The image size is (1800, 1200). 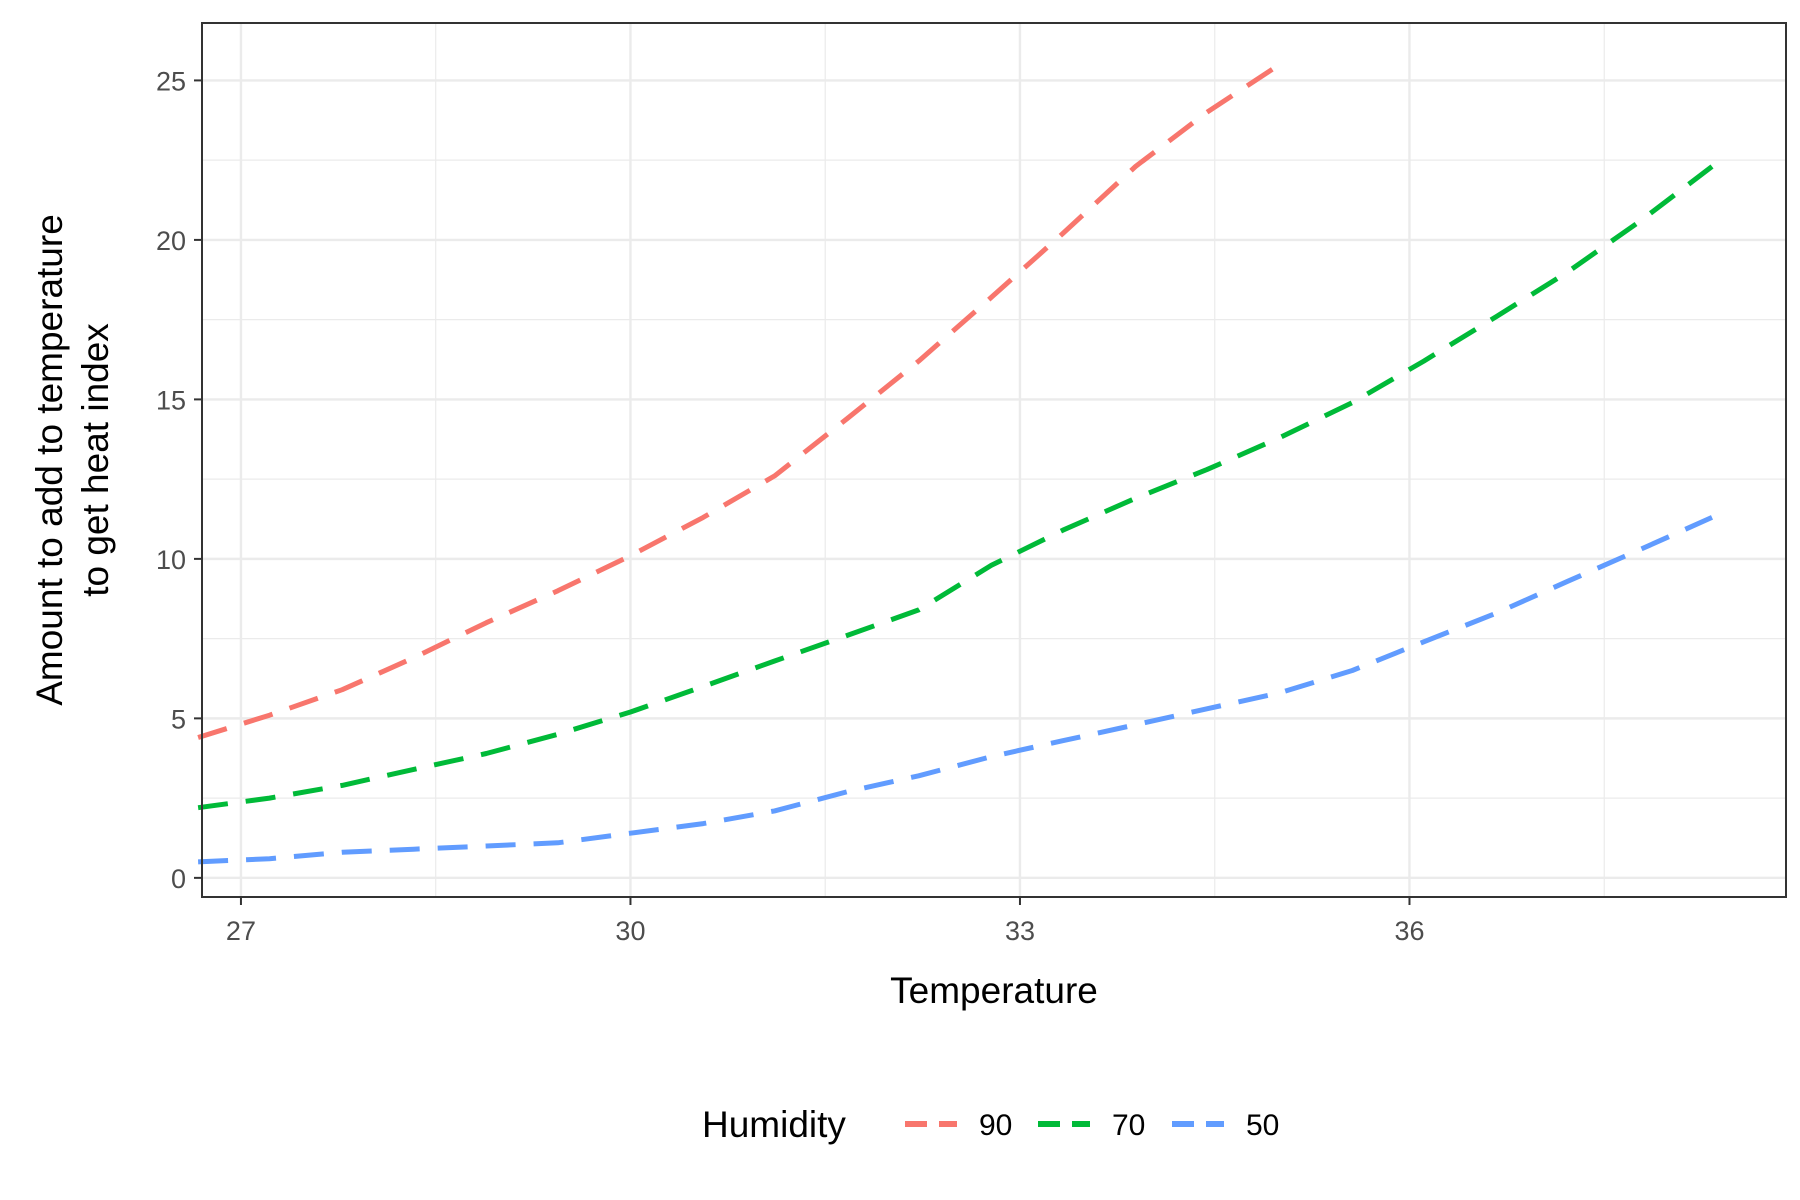 I want to click on y-tick-label: 25, so click(x=171, y=81).